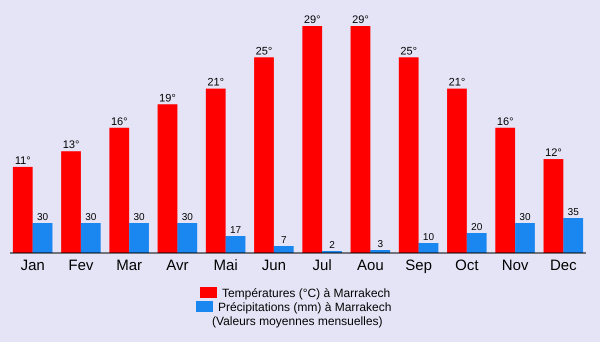 This screenshot has width=600, height=342. What do you see at coordinates (274, 265) in the screenshot?
I see `x-tick-label: Jun` at bounding box center [274, 265].